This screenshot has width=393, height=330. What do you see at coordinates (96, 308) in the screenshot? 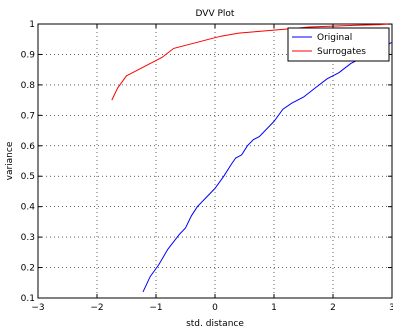
I see `x-tick-label: −2` at bounding box center [96, 308].